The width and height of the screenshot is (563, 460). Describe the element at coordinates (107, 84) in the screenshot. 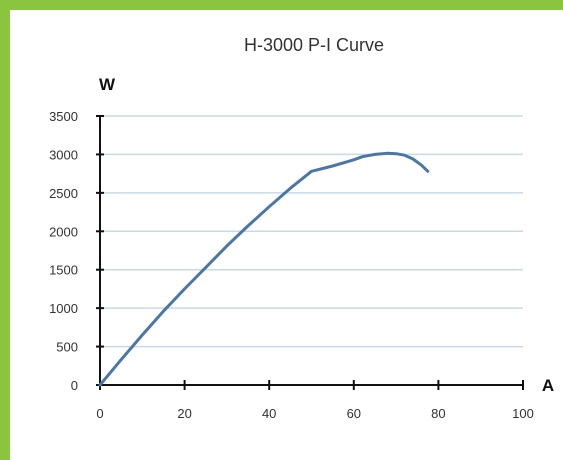

I see `y-axis-label: W` at that location.